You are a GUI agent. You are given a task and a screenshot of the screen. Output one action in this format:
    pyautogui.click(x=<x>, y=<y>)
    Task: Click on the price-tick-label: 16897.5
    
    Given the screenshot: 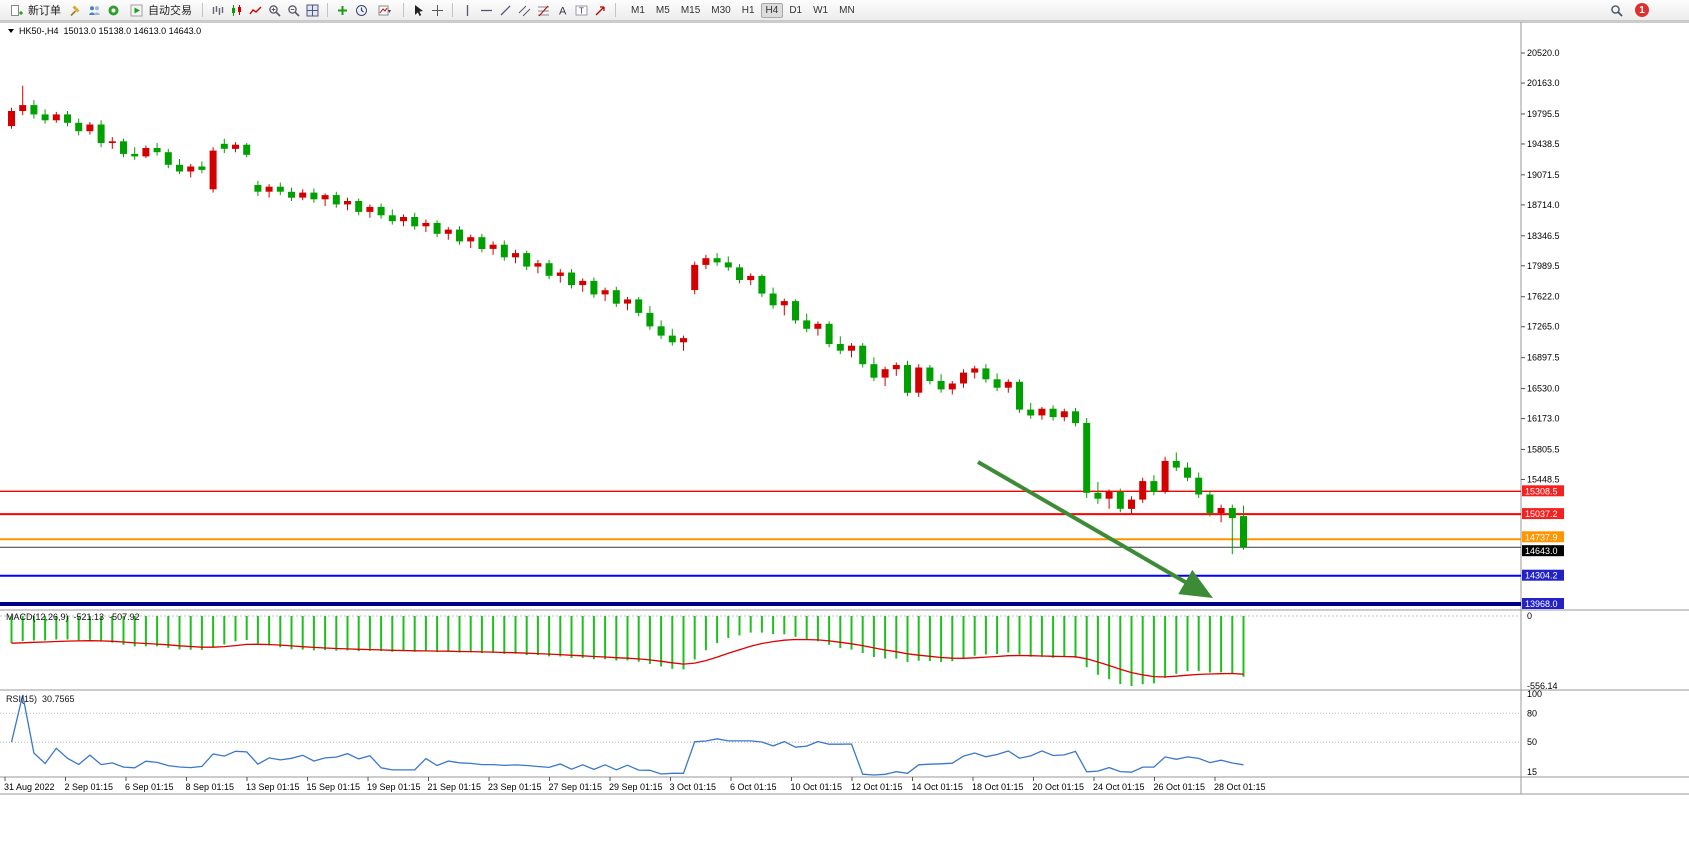 What is the action you would take?
    pyautogui.click(x=1543, y=358)
    